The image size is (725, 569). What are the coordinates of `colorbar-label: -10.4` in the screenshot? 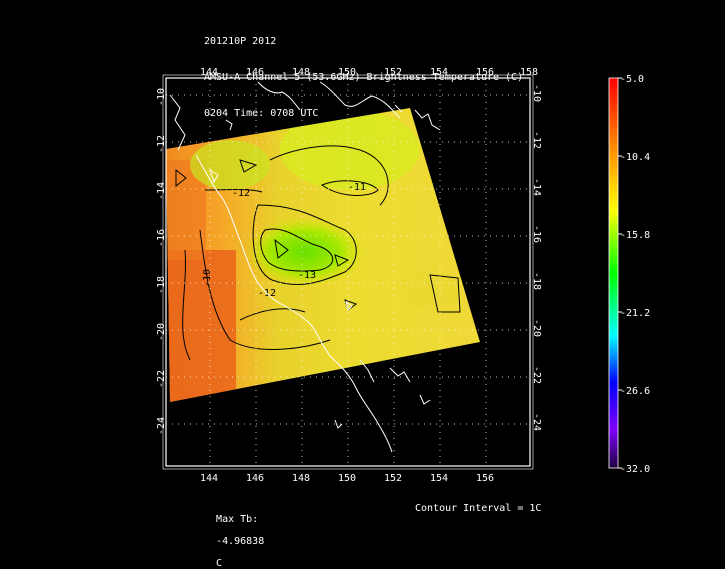 It's located at (635, 157).